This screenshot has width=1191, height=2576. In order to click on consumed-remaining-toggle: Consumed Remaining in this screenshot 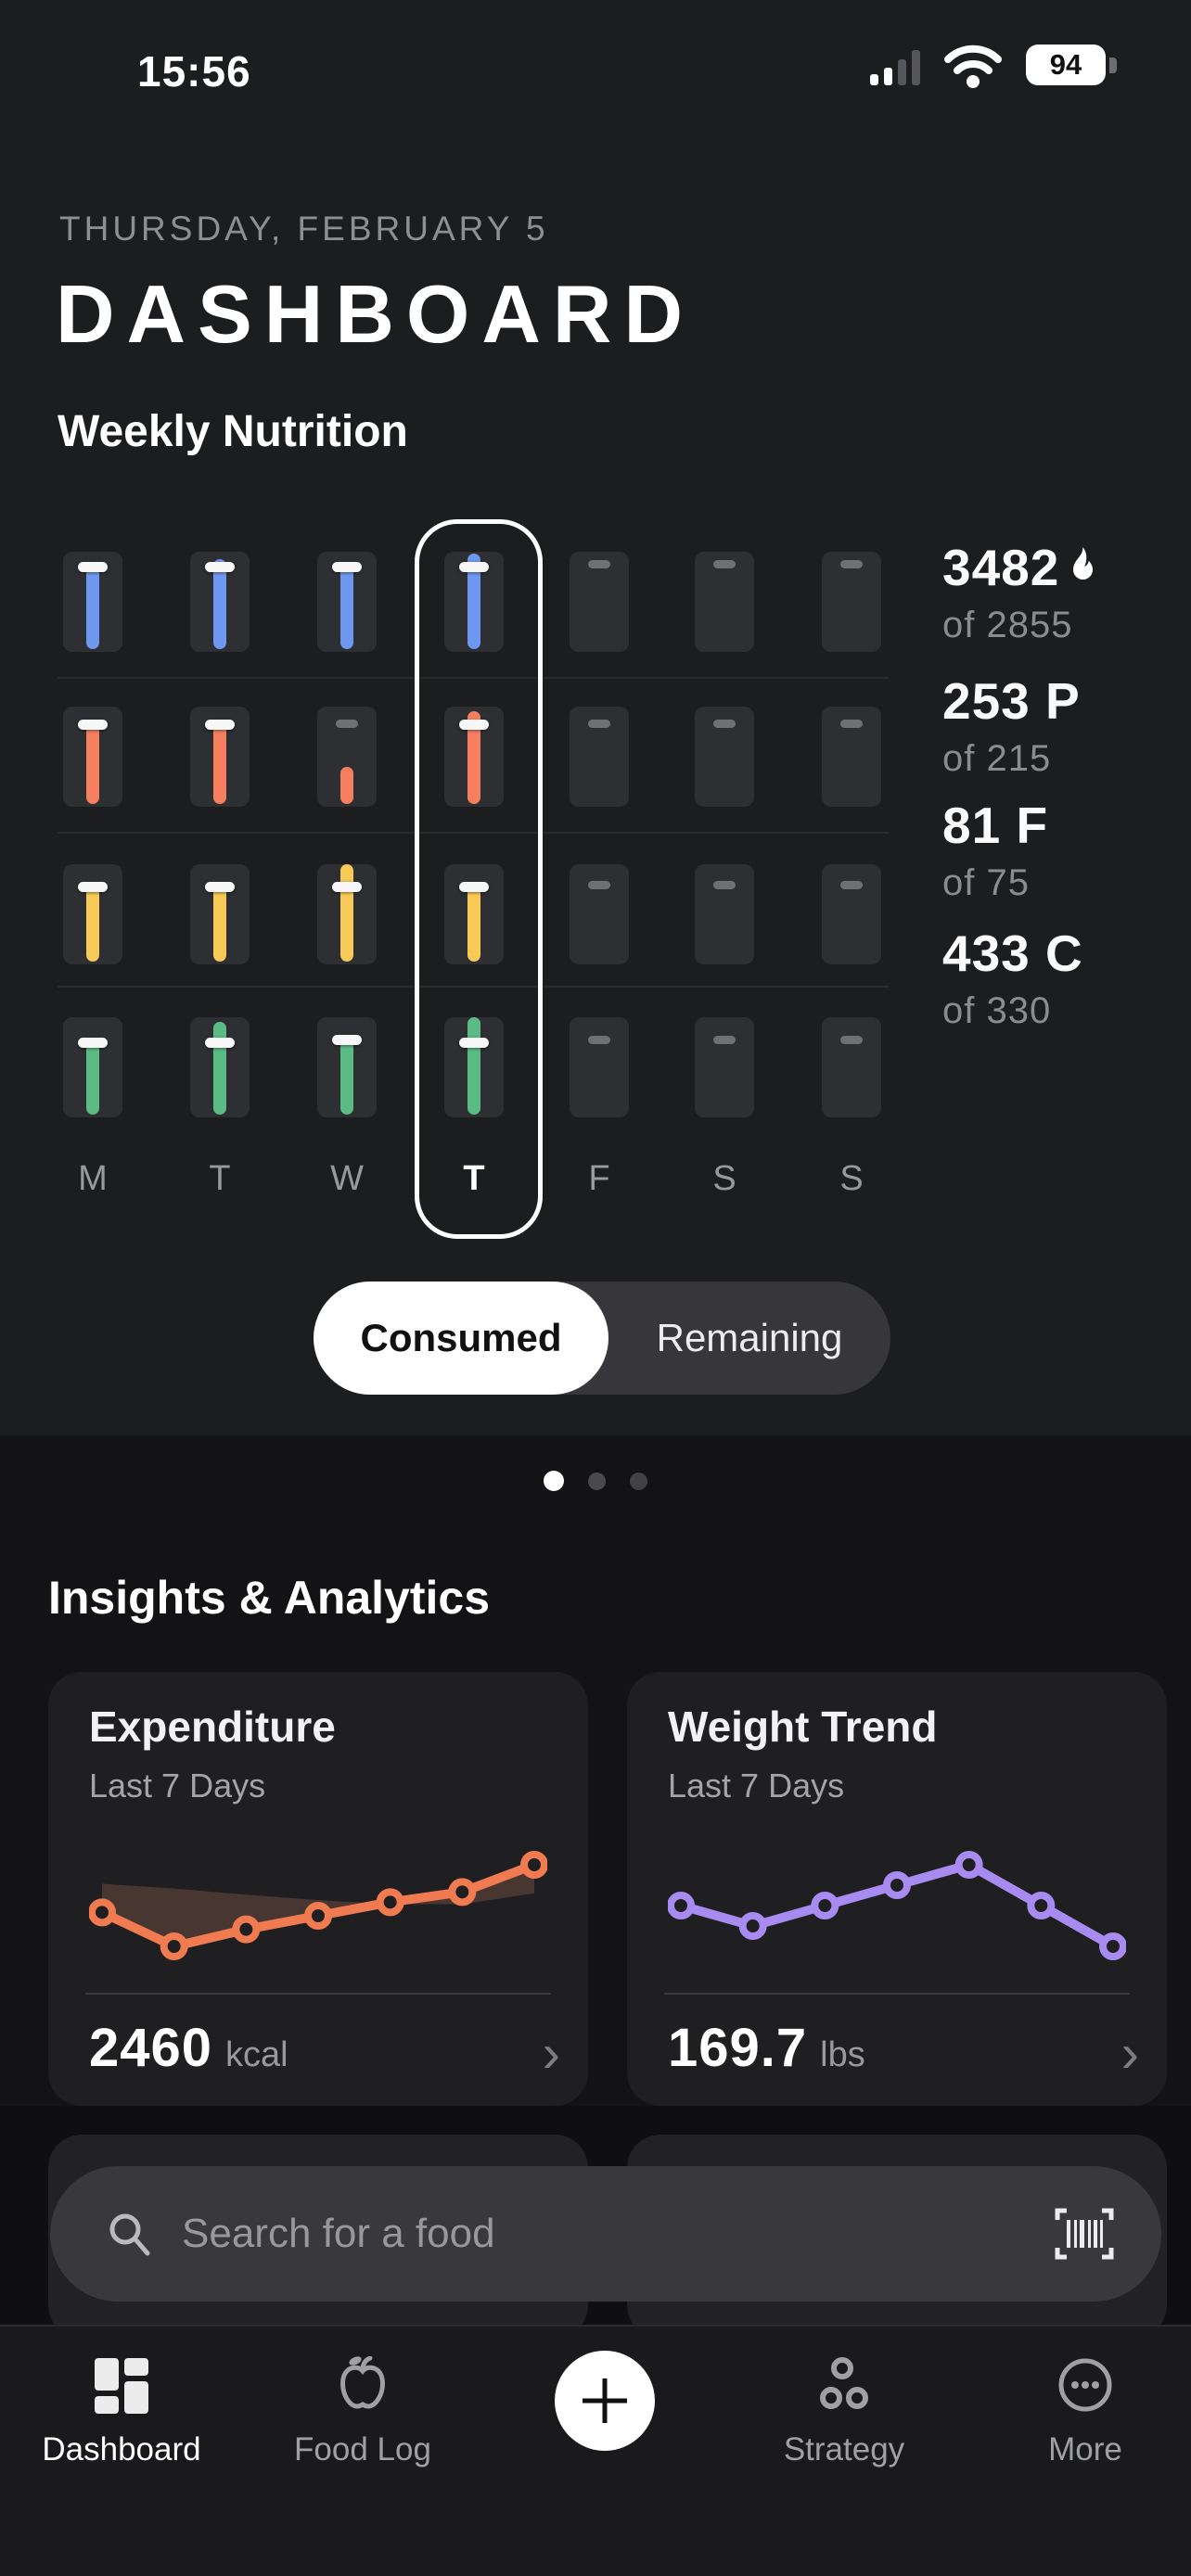, I will do `click(602, 1338)`.